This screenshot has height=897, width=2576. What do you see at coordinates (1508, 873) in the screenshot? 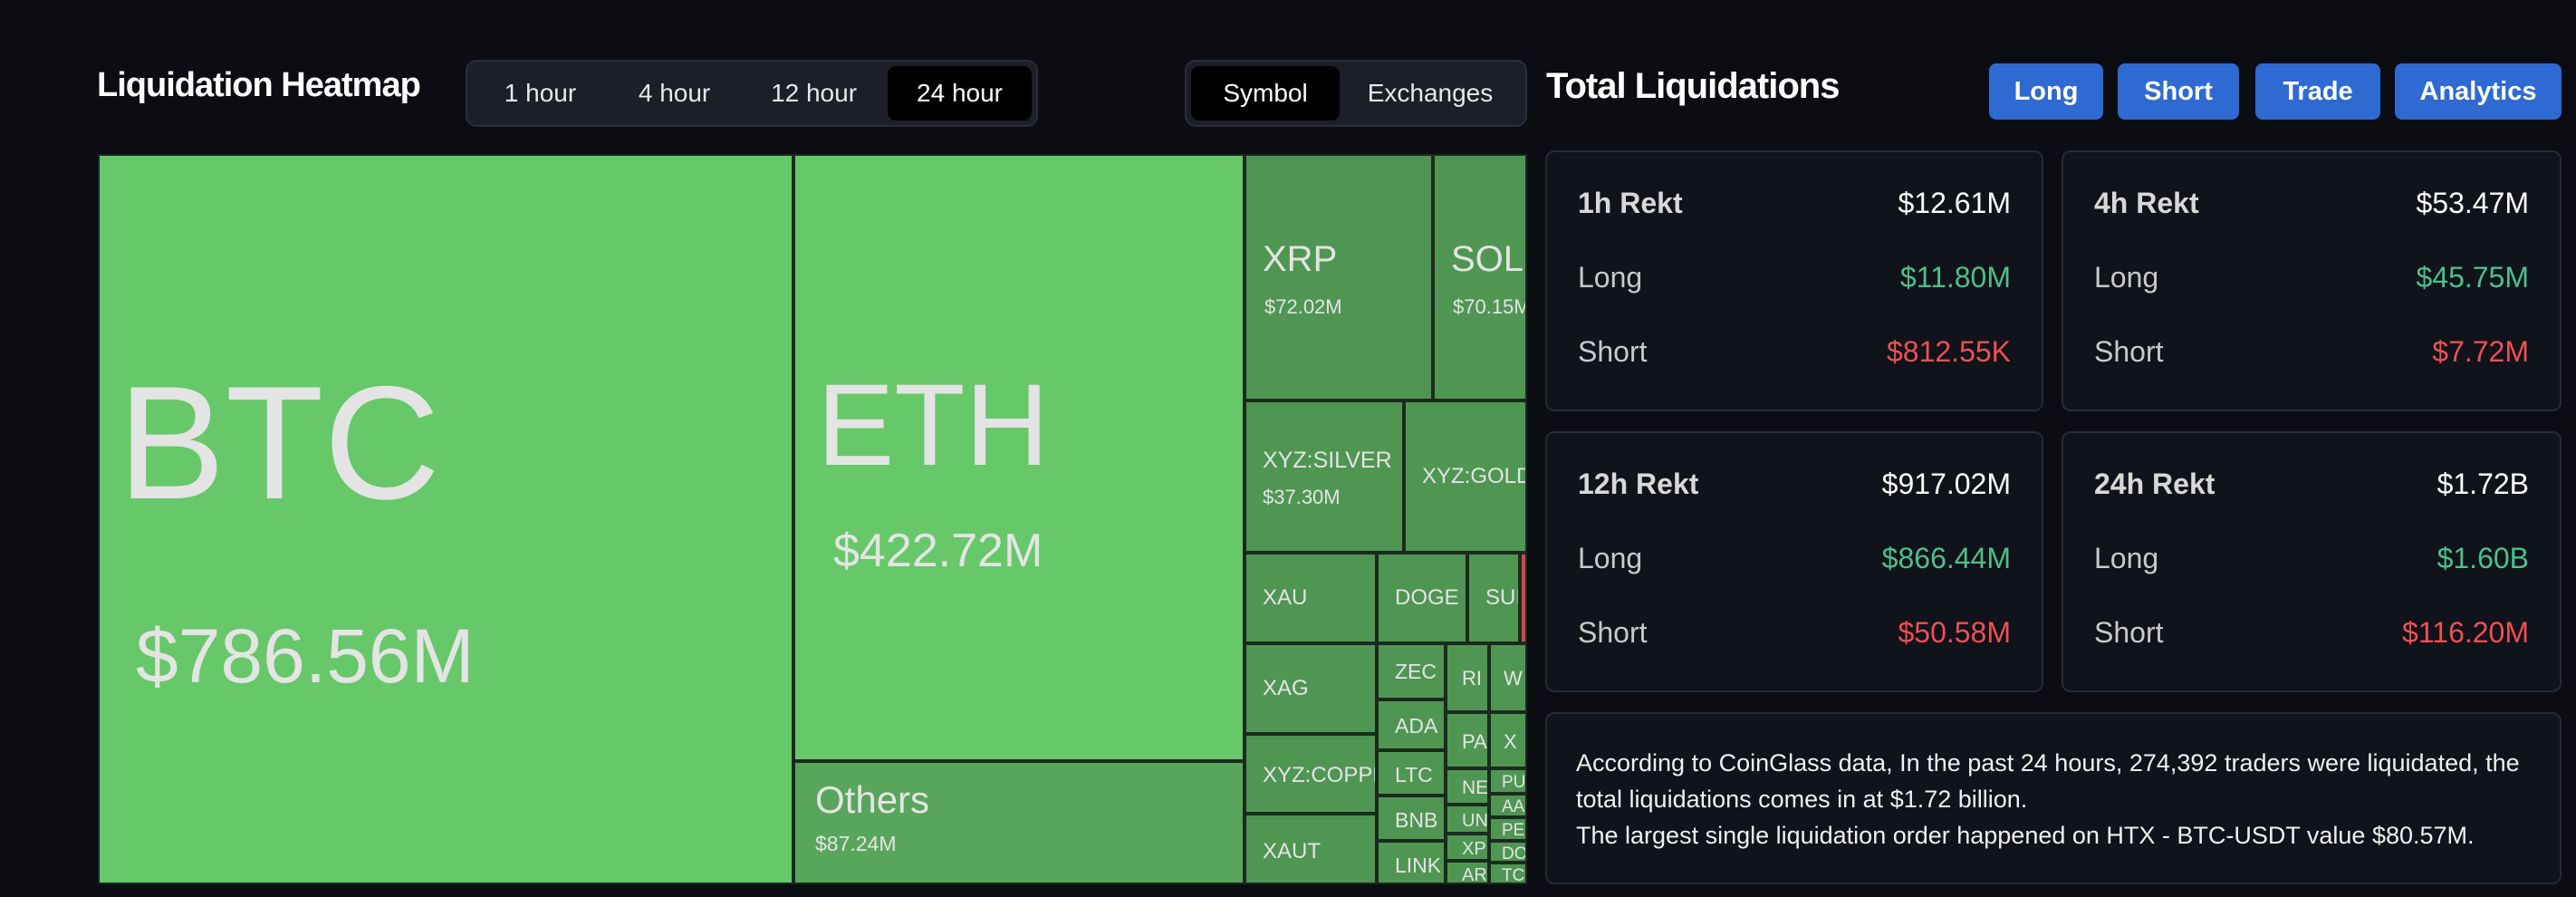
I see `tile-tc: TC` at bounding box center [1508, 873].